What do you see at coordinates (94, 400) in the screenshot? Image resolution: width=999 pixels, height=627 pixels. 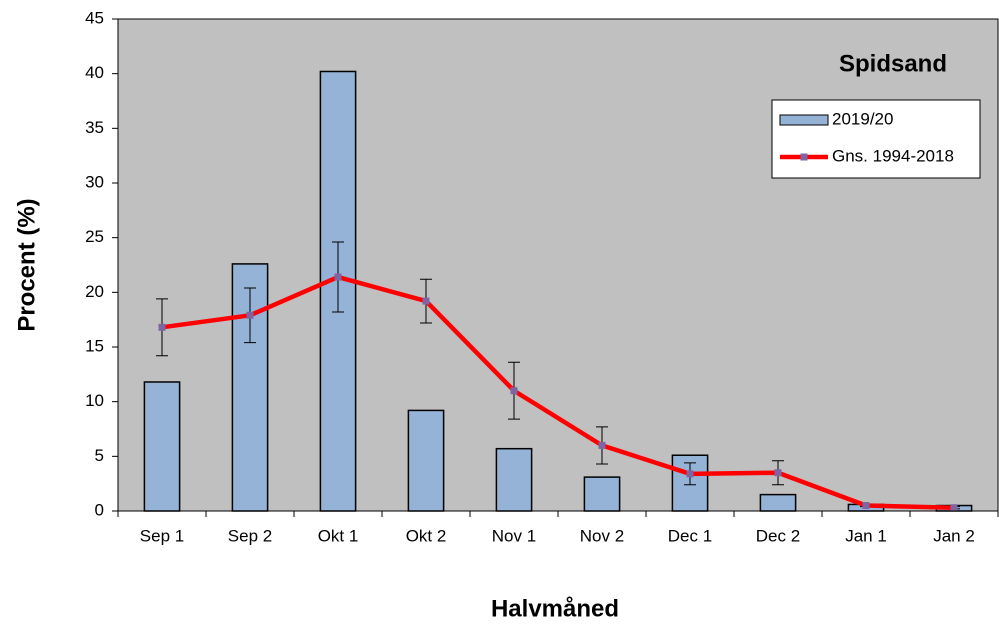 I see `y-tick-label: 10` at bounding box center [94, 400].